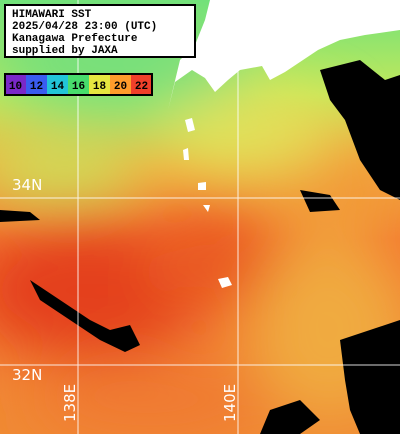 This screenshot has height=434, width=400. Describe the element at coordinates (100, 87) in the screenshot. I see `legend-label: 18` at that location.